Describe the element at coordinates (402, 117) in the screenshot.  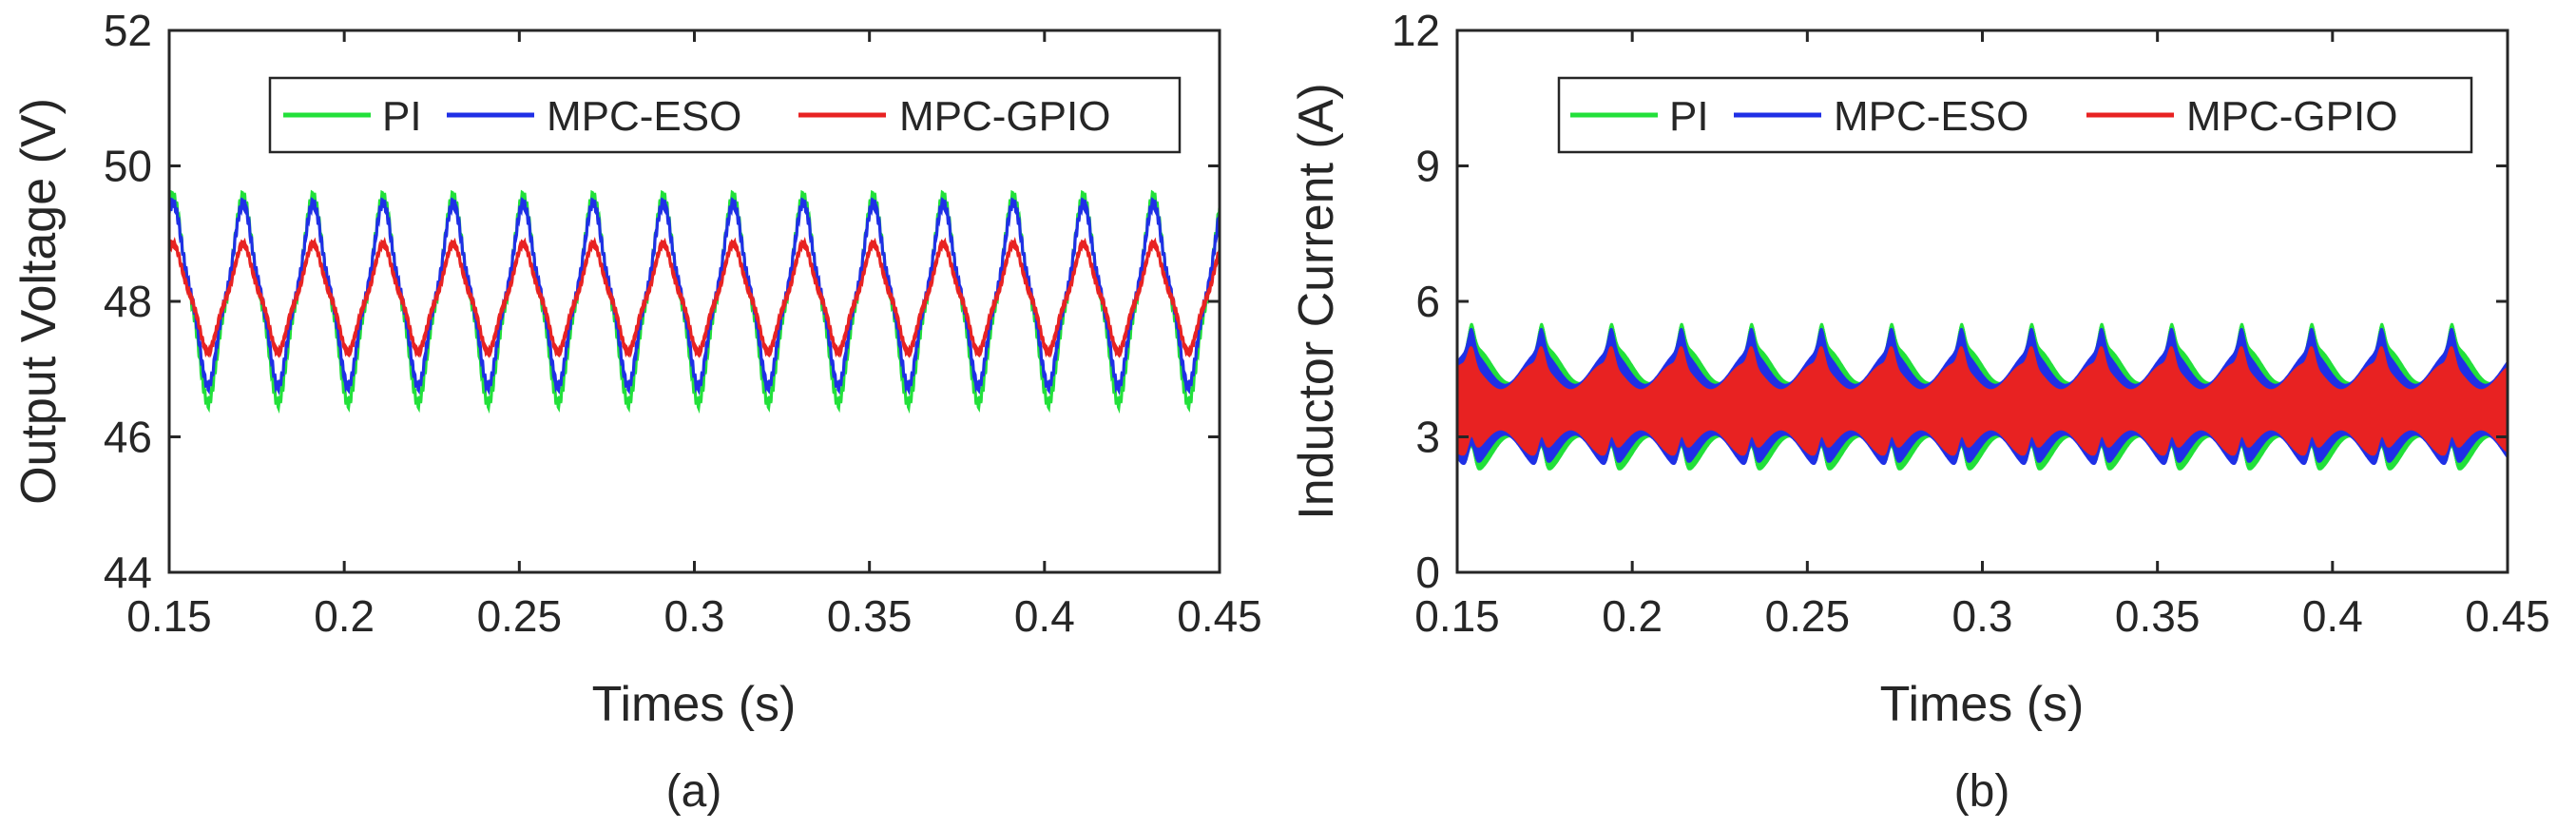
I see `legend-label-a-pi: PI` at that location.